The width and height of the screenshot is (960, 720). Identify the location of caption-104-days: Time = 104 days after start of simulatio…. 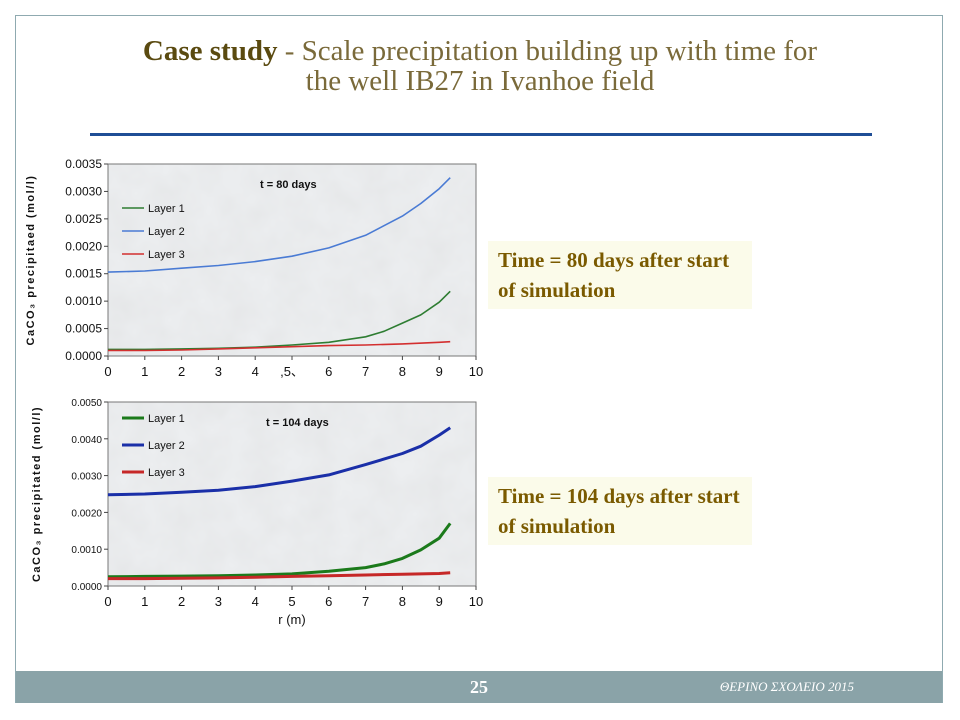
(620, 511).